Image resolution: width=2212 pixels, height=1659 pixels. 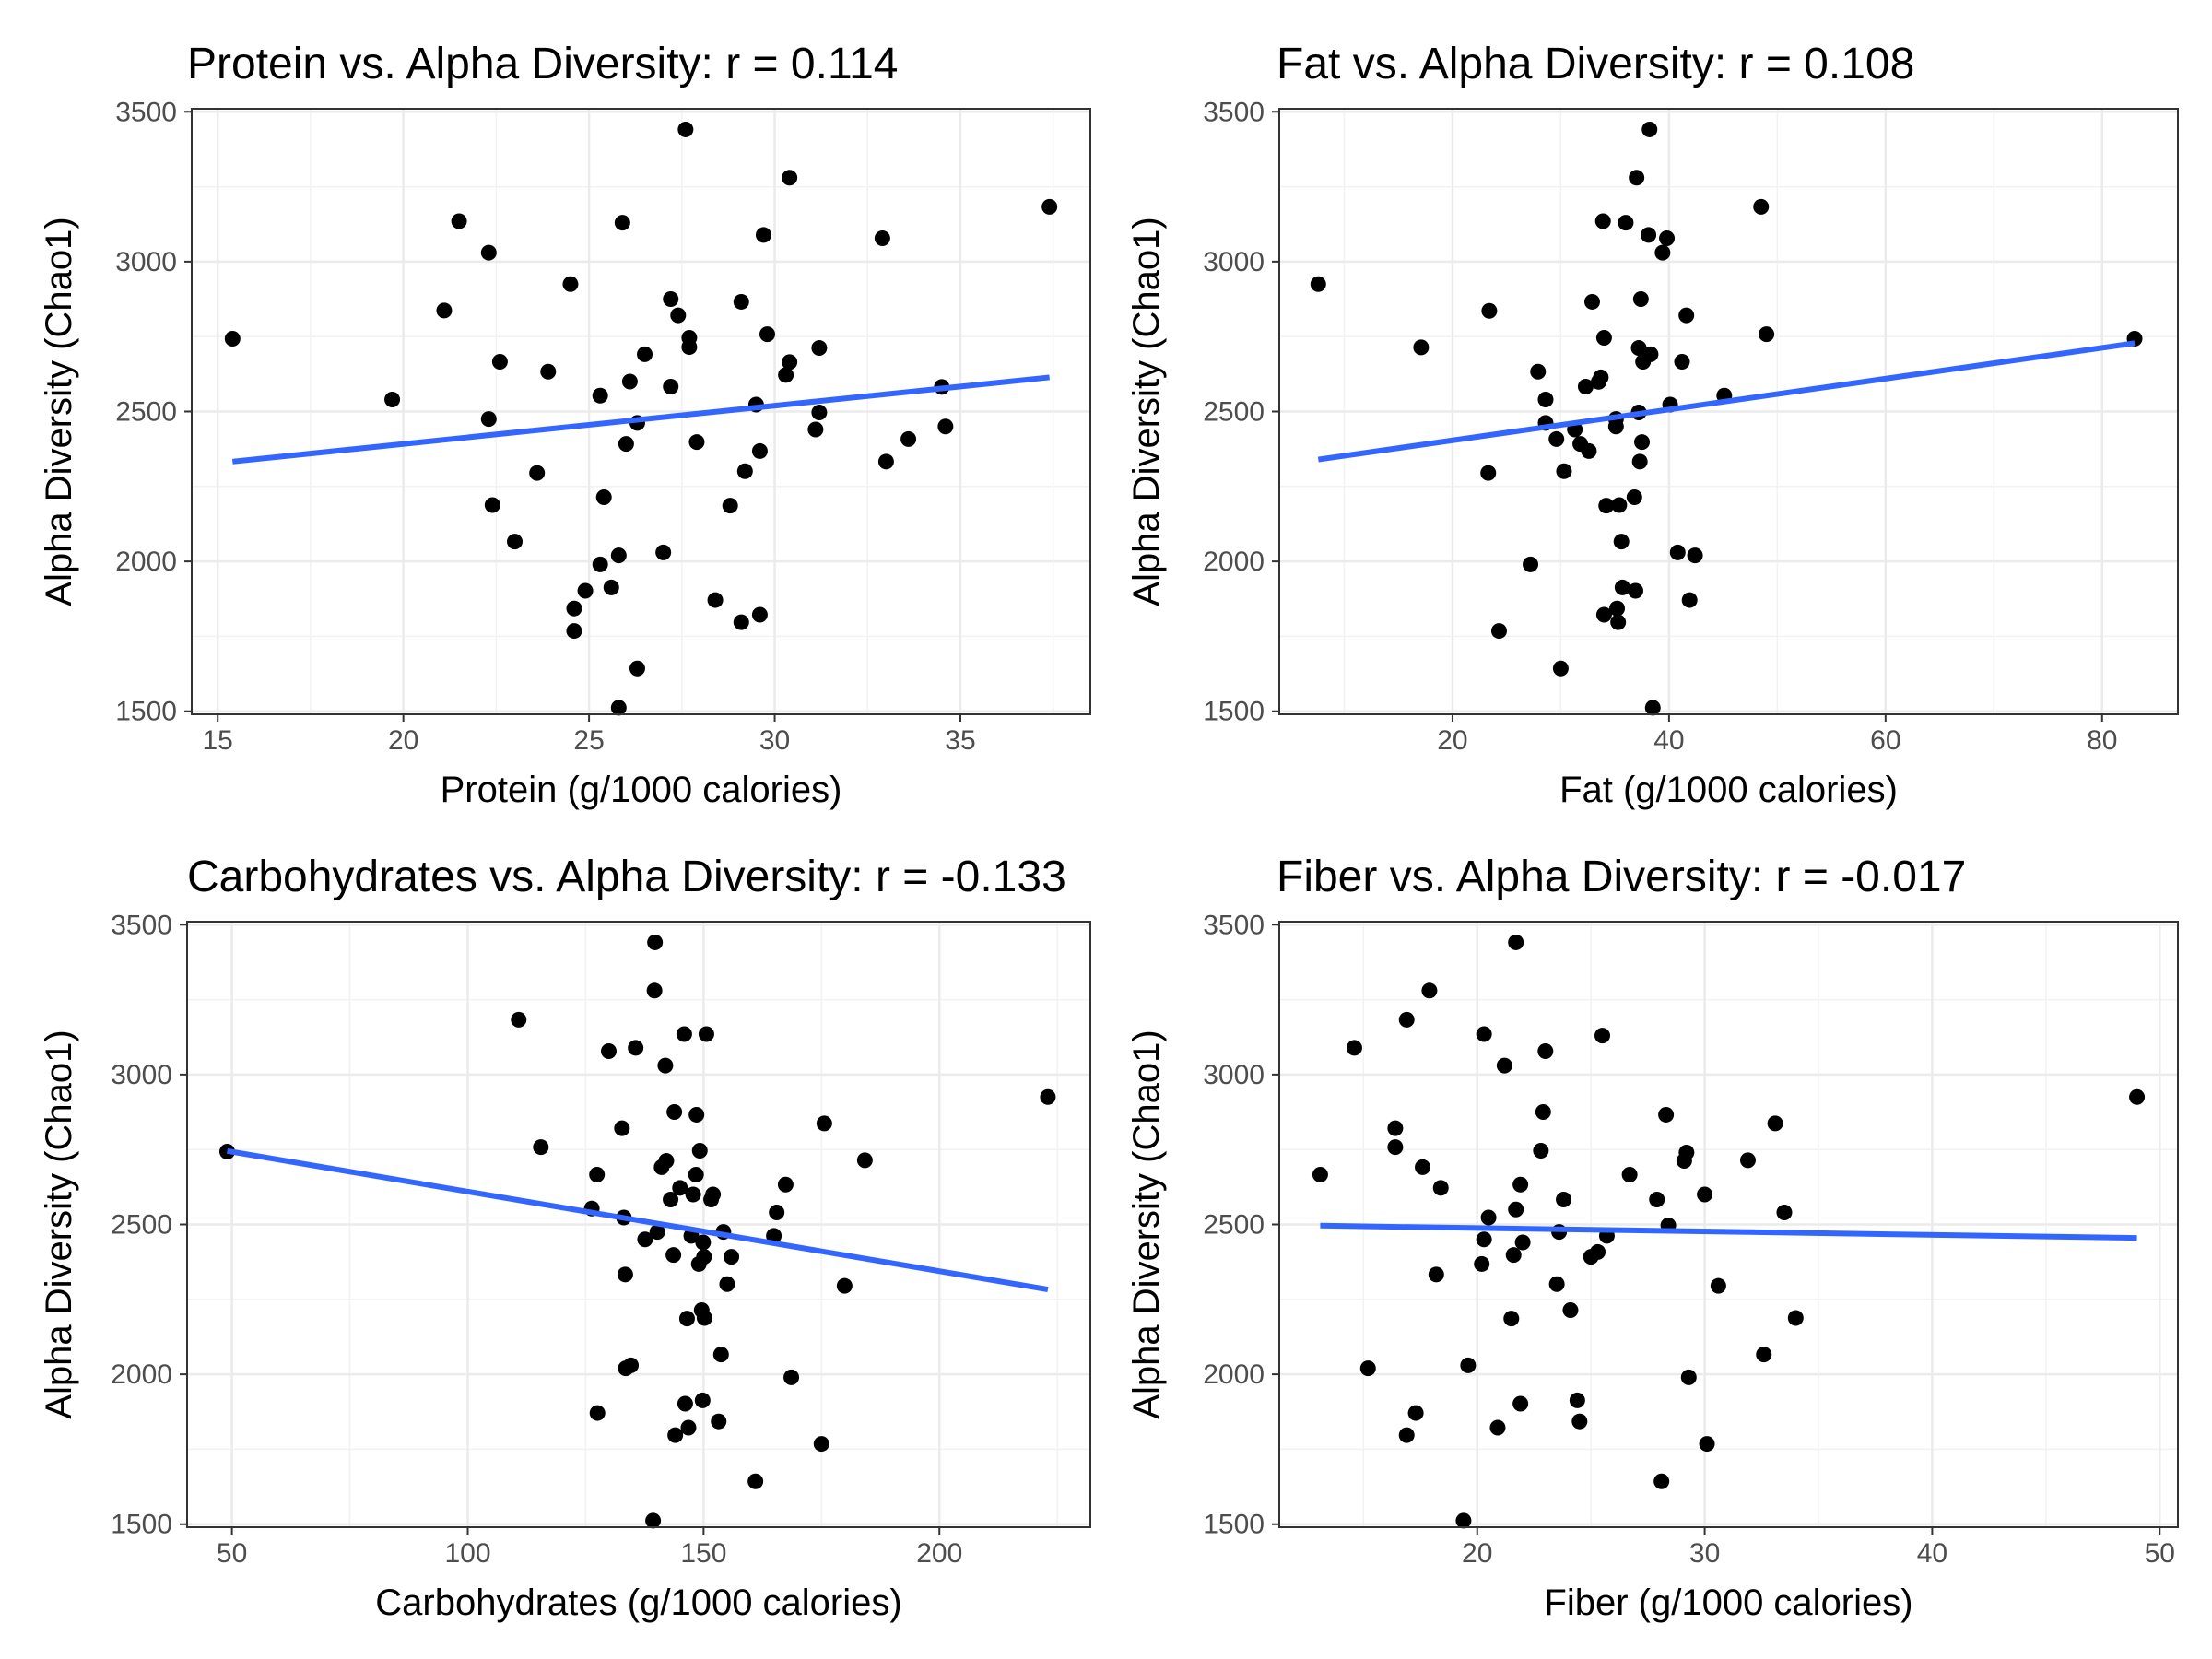 I want to click on x-tick-label: 50, so click(x=2160, y=1553).